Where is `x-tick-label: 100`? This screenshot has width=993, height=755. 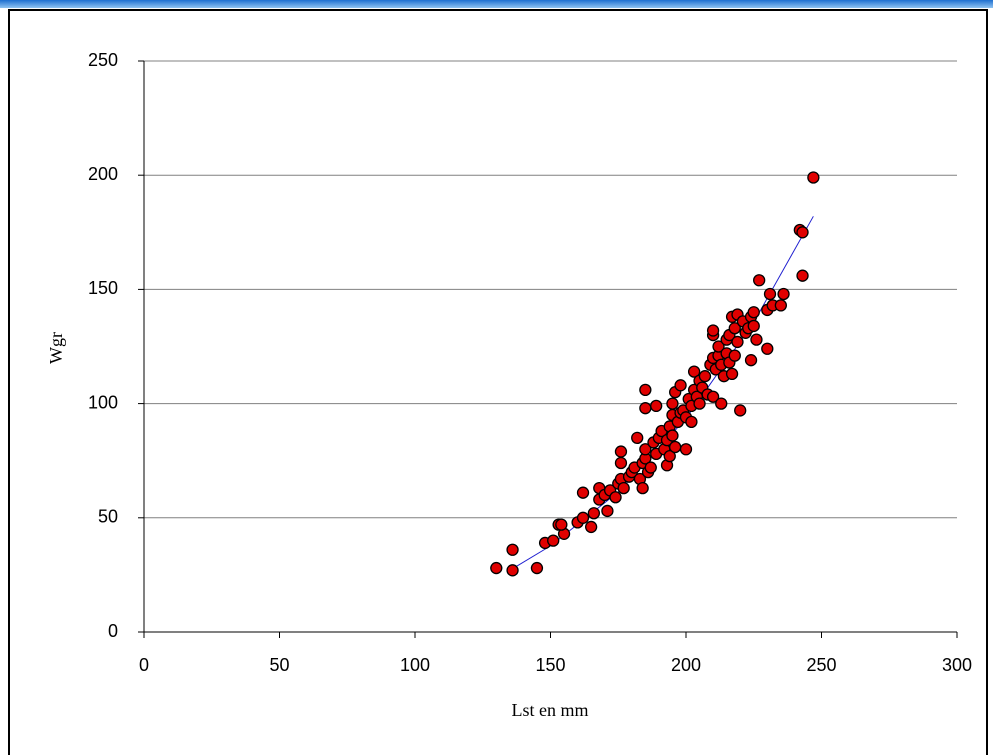 x-tick-label: 100 is located at coordinates (415, 665).